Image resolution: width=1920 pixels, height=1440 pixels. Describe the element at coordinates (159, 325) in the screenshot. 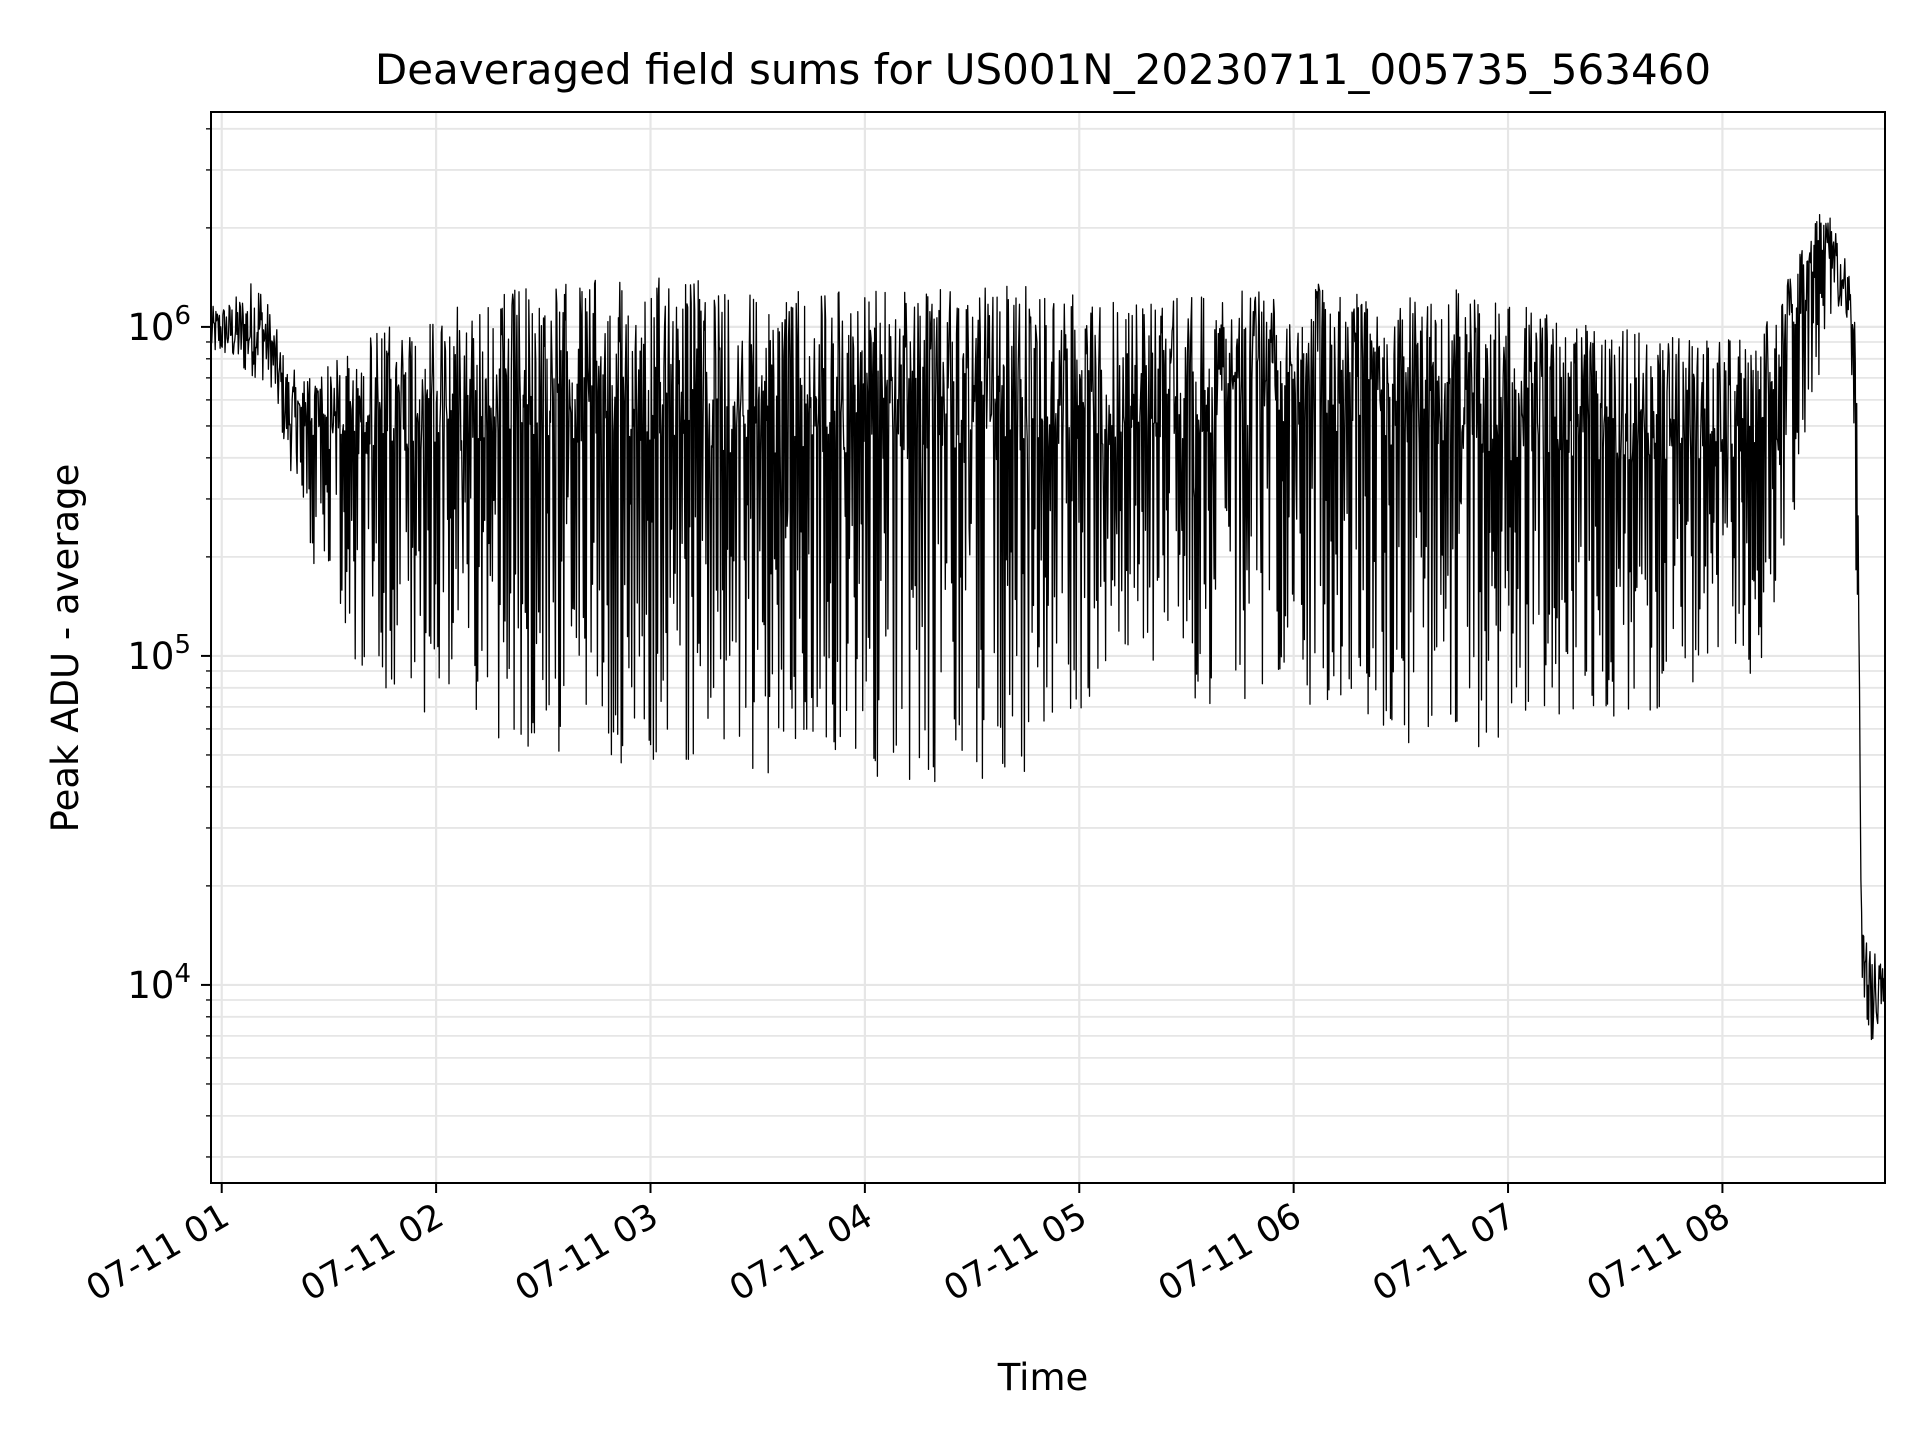

I see `y-tick-label: 106` at that location.